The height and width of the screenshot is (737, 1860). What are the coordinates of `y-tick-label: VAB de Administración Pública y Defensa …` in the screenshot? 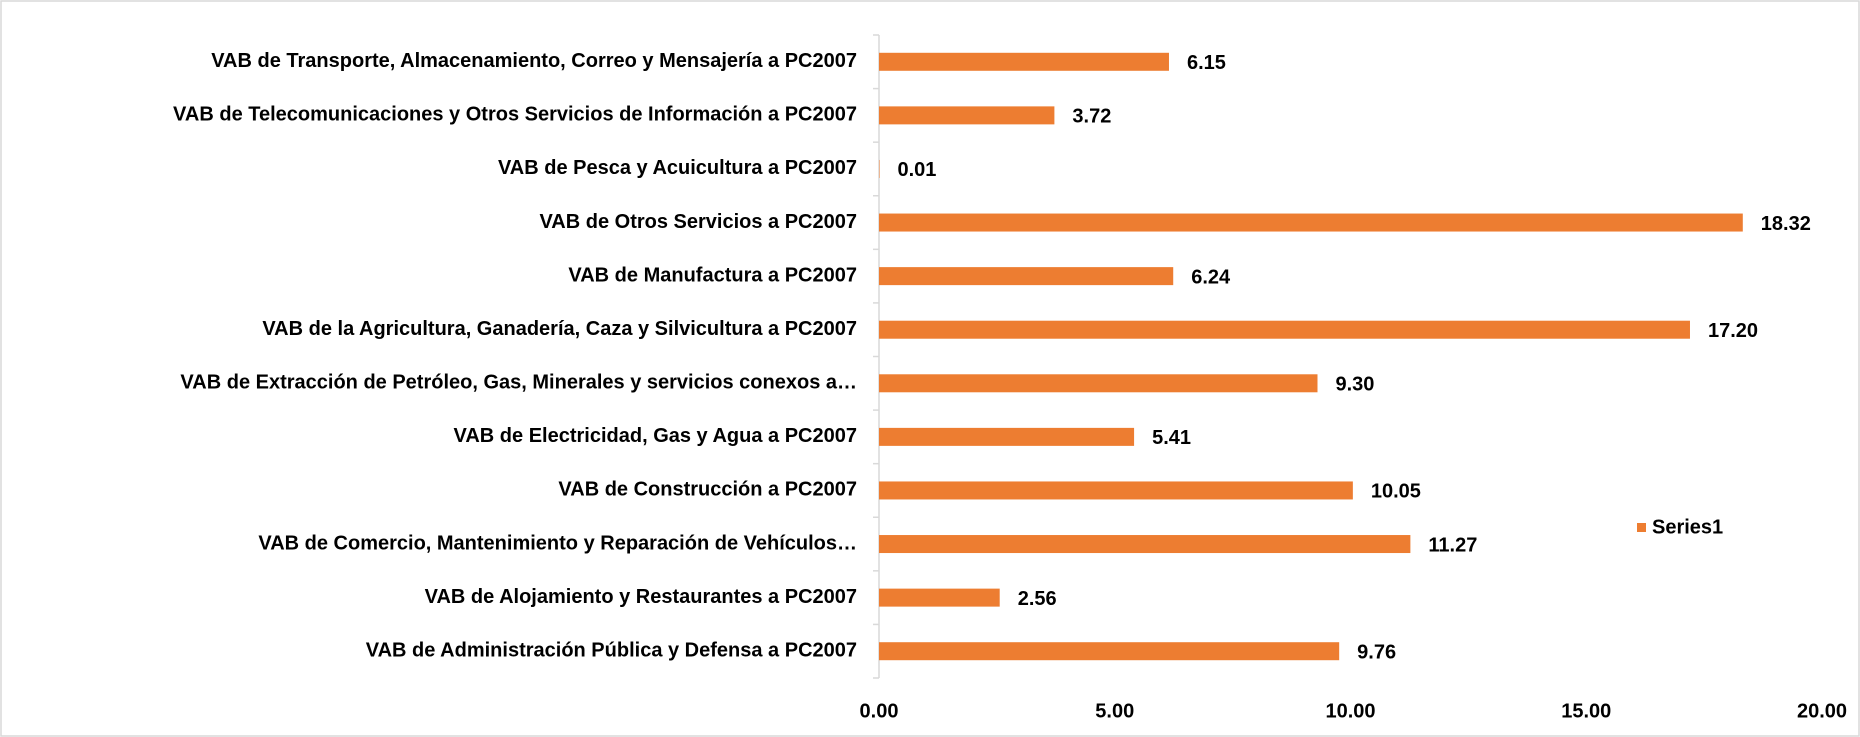 It's located at (611, 650).